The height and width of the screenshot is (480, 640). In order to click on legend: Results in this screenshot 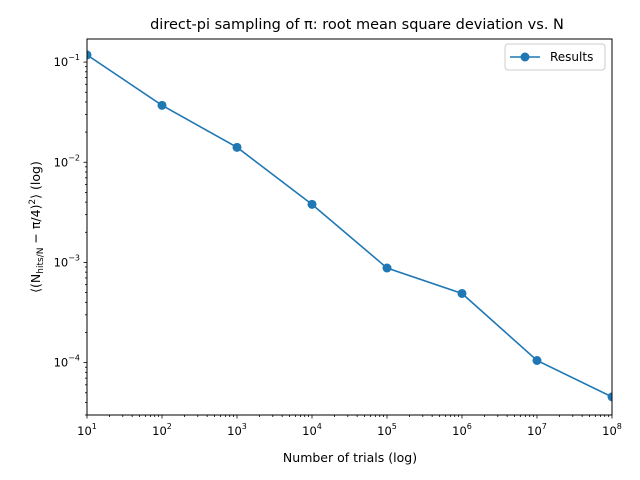, I will do `click(555, 57)`.